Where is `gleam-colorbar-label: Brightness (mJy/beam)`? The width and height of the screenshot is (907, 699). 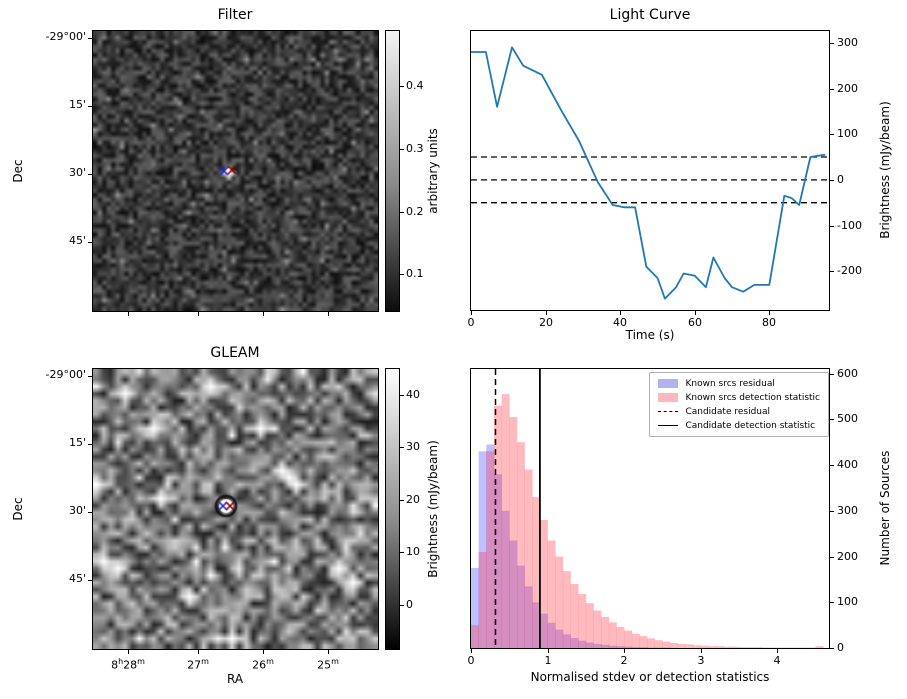 gleam-colorbar-label: Brightness (mJy/beam) is located at coordinates (433, 509).